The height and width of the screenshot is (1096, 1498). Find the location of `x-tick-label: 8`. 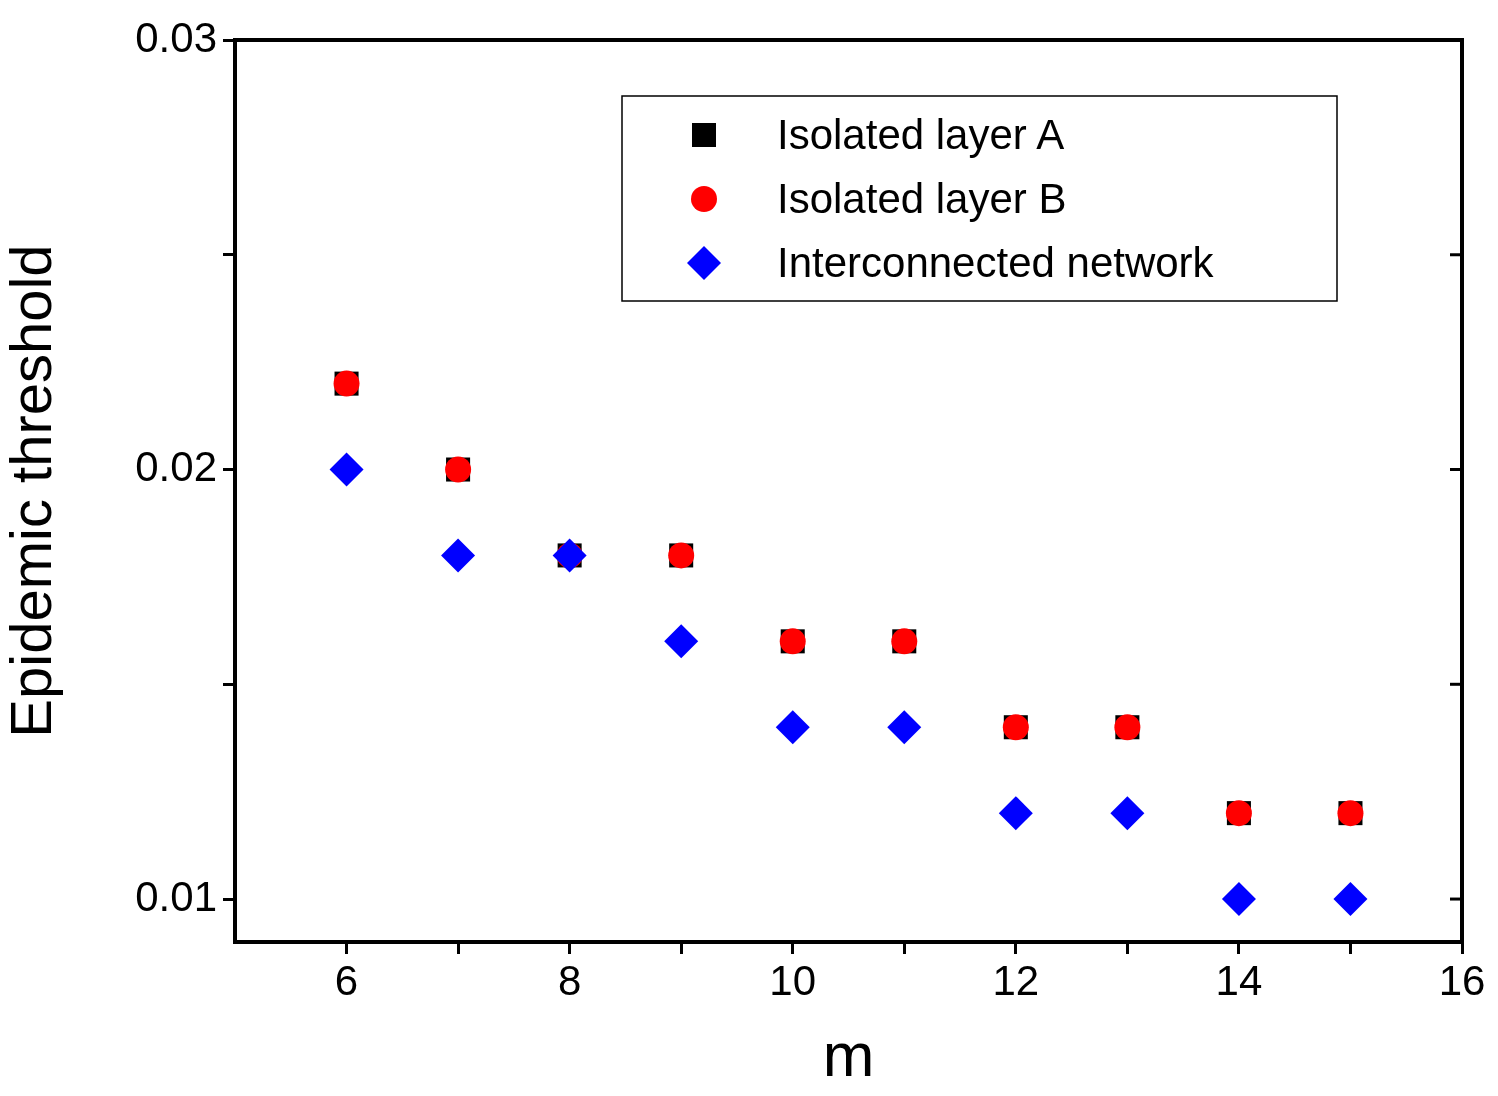

x-tick-label: 8 is located at coordinates (569, 980).